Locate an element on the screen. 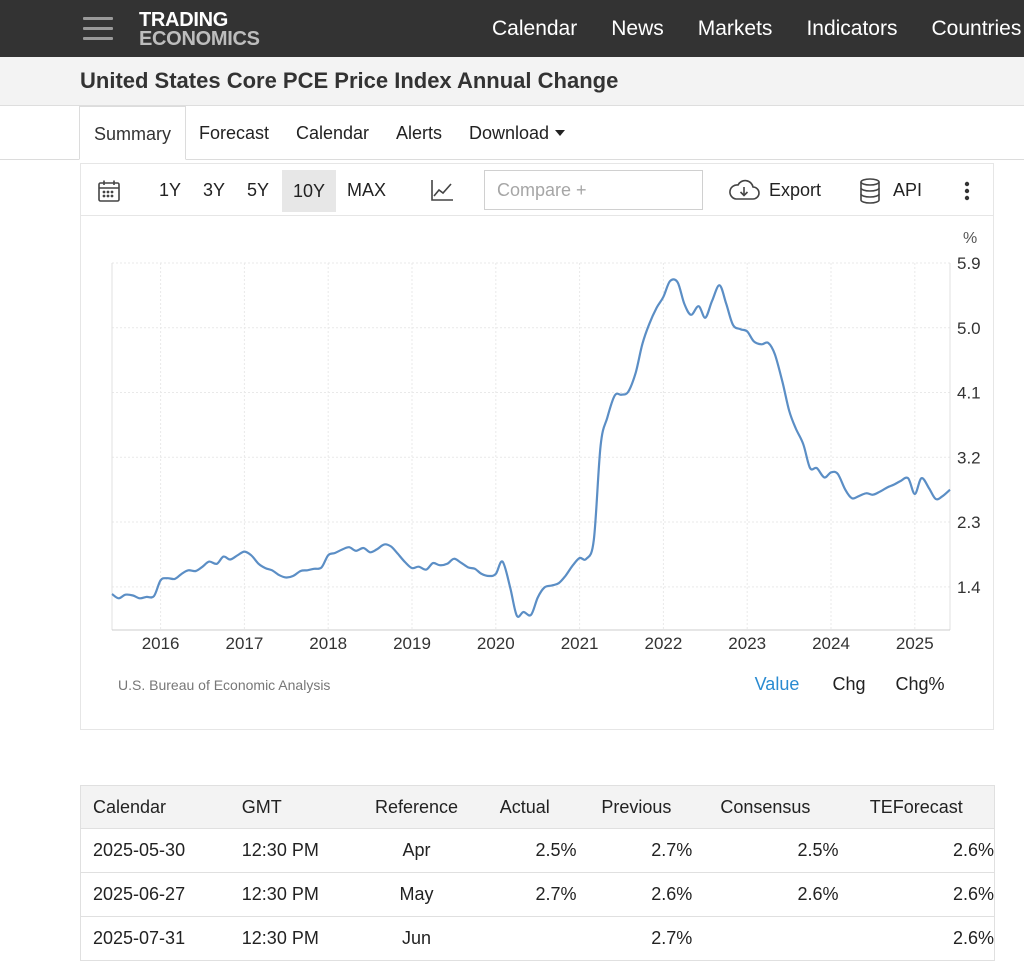  cell-consensus is located at coordinates (765, 938).